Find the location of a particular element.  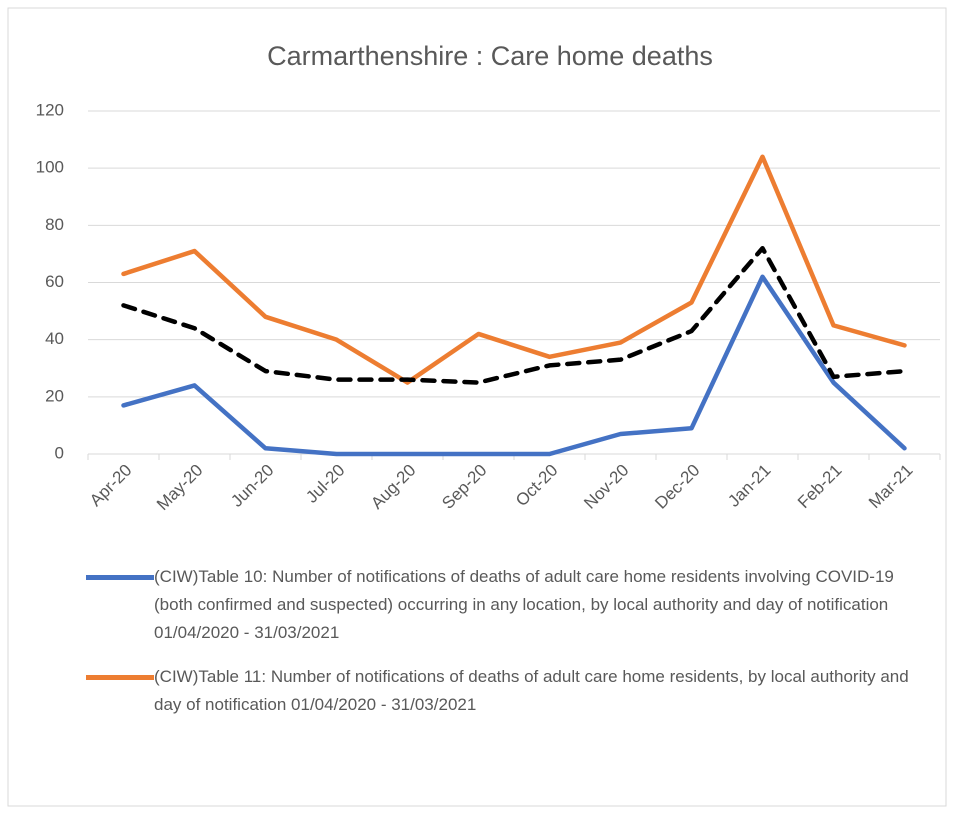

y-tick-label: 100 is located at coordinates (50, 167).